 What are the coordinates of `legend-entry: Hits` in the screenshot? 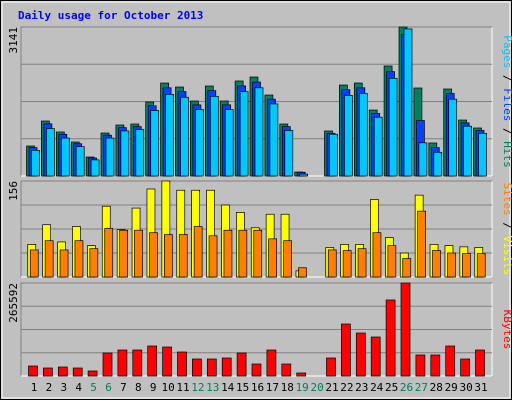 It's located at (506, 154).